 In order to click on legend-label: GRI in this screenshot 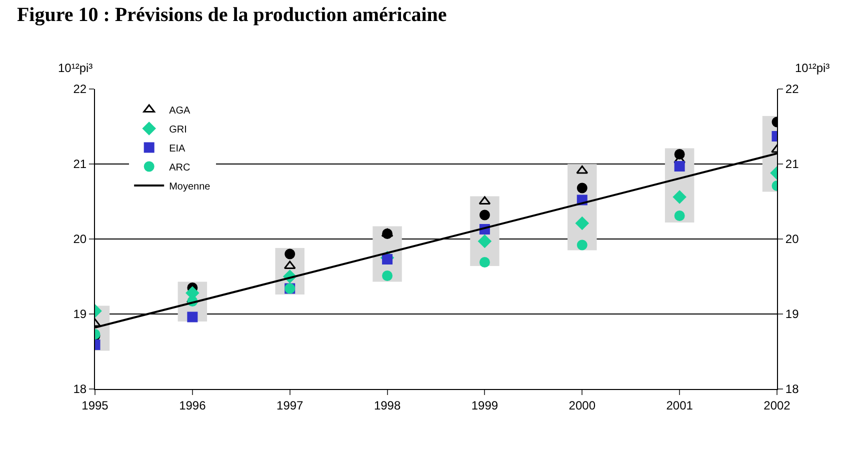, I will do `click(178, 130)`.